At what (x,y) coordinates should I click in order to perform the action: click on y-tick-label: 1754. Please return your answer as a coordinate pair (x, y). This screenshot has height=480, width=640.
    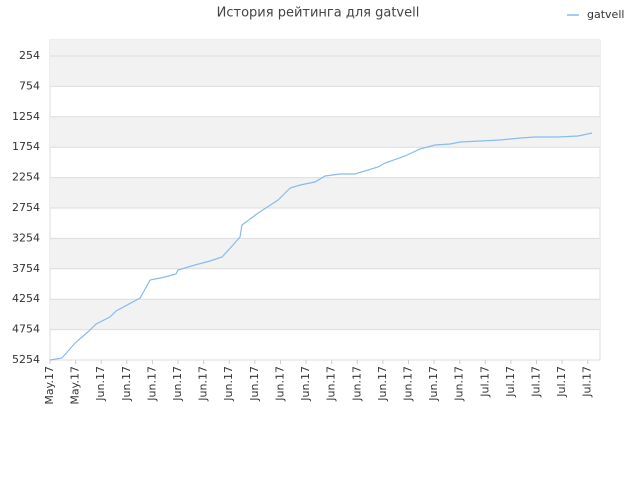
    Looking at the image, I should click on (26, 146).